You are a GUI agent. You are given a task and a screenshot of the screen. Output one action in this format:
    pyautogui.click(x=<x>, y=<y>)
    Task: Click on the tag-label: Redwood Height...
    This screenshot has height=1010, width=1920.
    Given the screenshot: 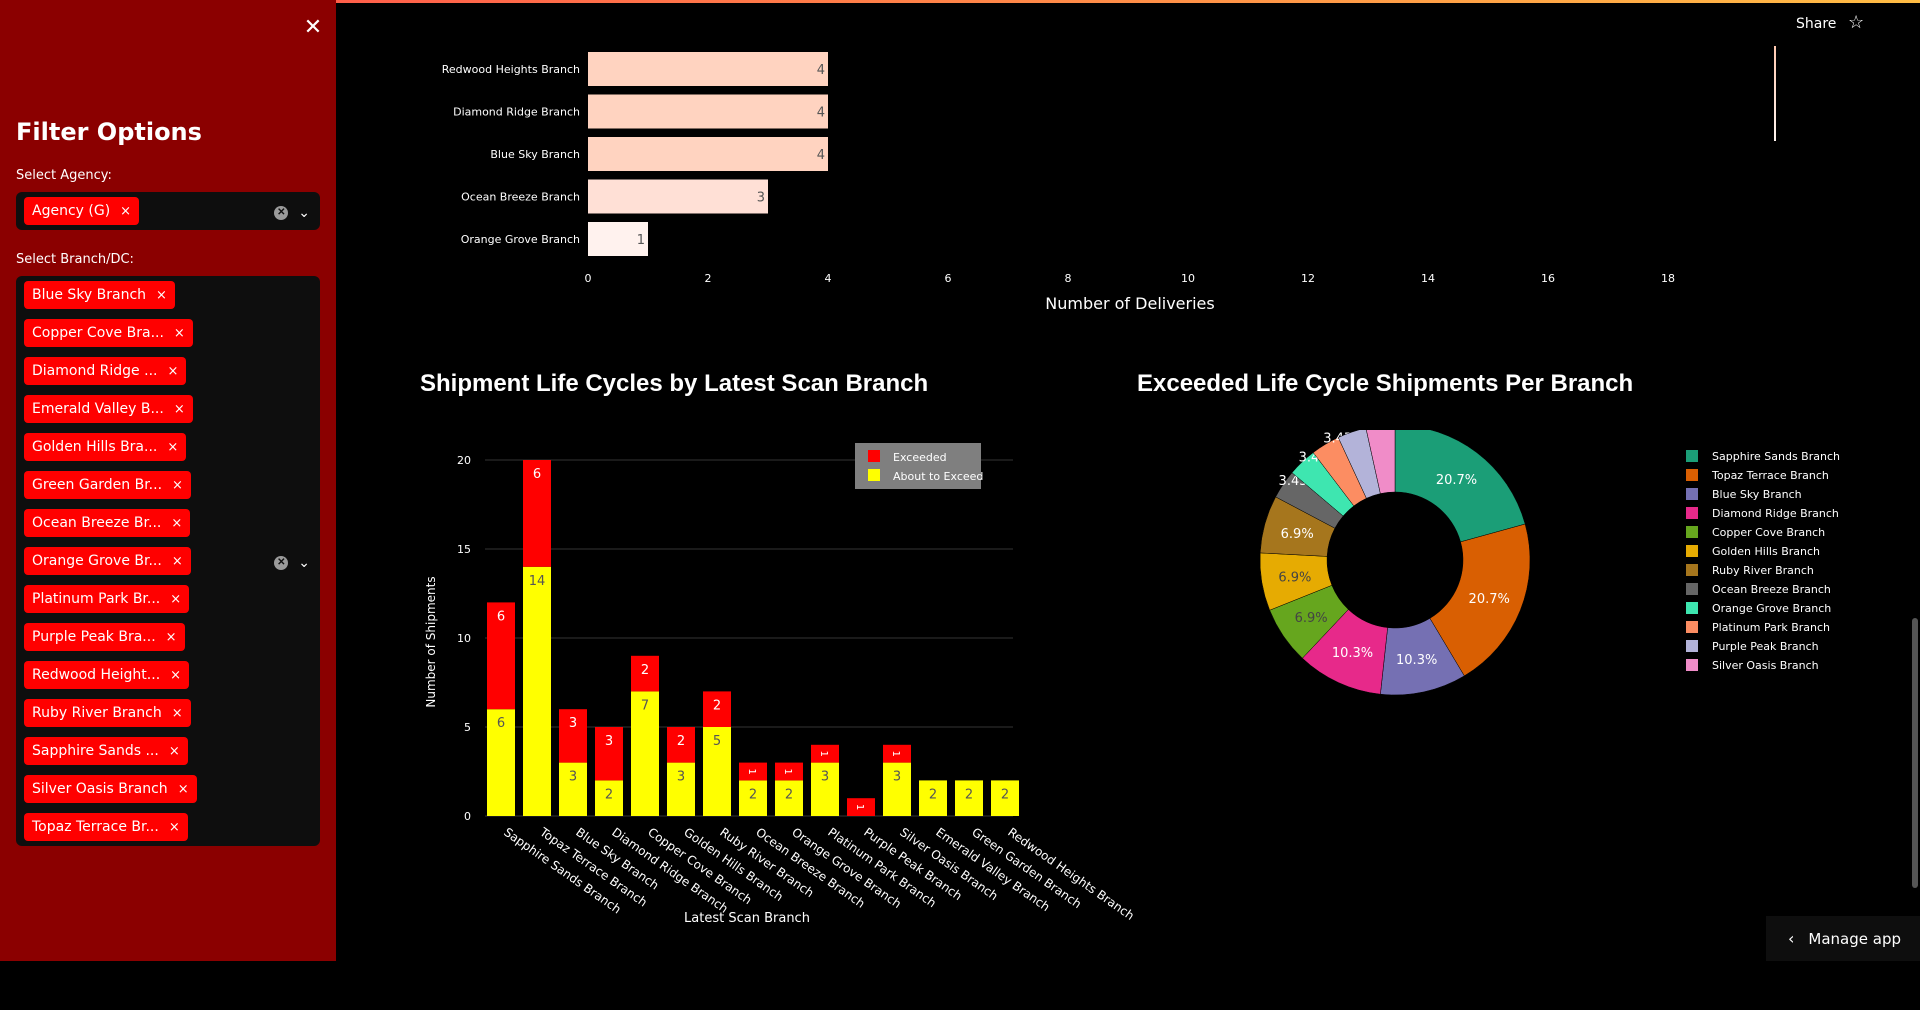 What is the action you would take?
    pyautogui.click(x=96, y=675)
    